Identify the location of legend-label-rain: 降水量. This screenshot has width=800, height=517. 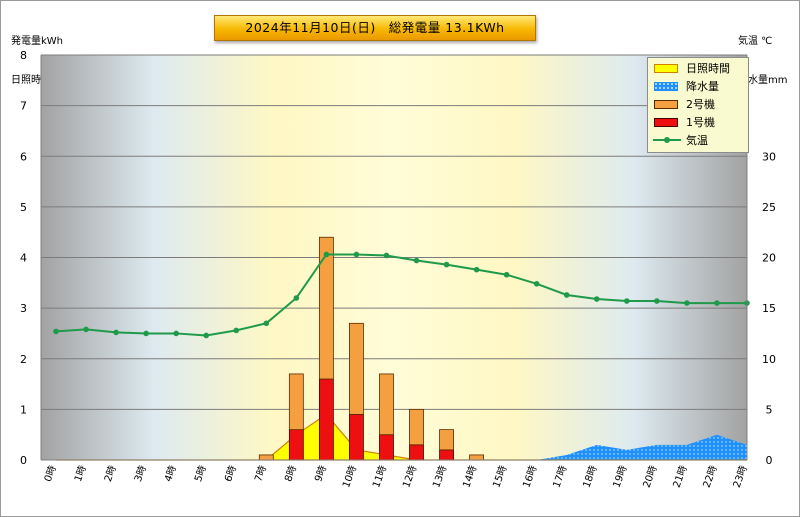
(702, 86).